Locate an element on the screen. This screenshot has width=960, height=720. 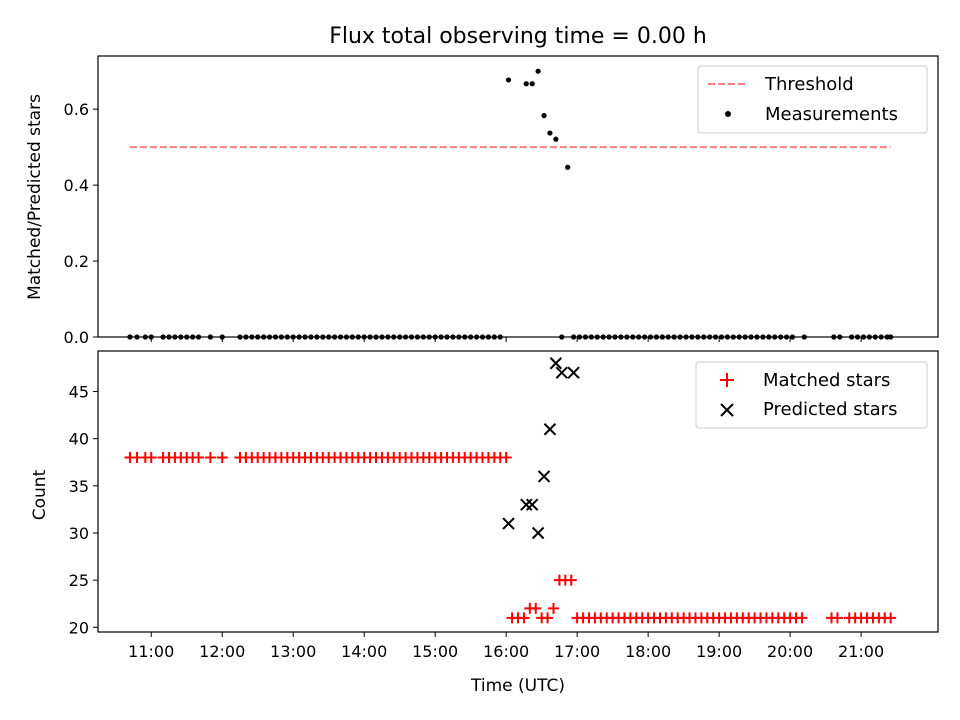
bottom-legend-predicted-label: Predicted stars is located at coordinates (830, 409).